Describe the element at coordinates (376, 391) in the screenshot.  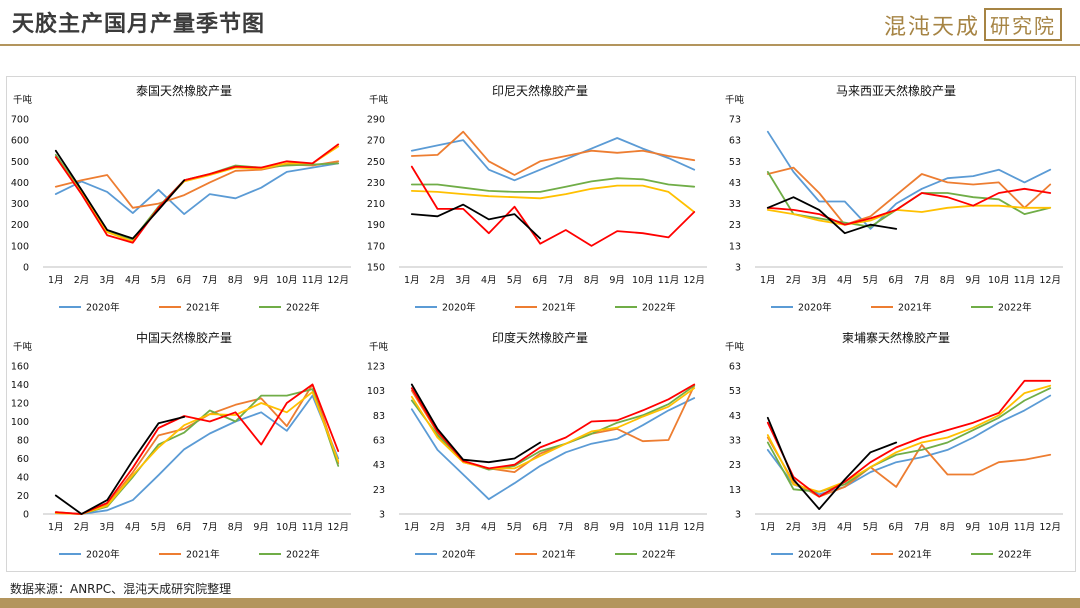
I see `y-tick-label: 103` at that location.